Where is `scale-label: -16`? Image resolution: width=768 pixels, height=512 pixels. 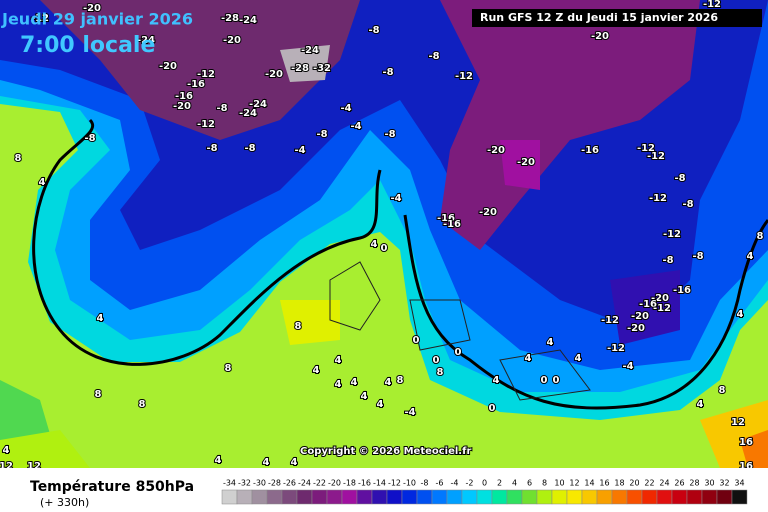
scale-label: -16 is located at coordinates (364, 483).